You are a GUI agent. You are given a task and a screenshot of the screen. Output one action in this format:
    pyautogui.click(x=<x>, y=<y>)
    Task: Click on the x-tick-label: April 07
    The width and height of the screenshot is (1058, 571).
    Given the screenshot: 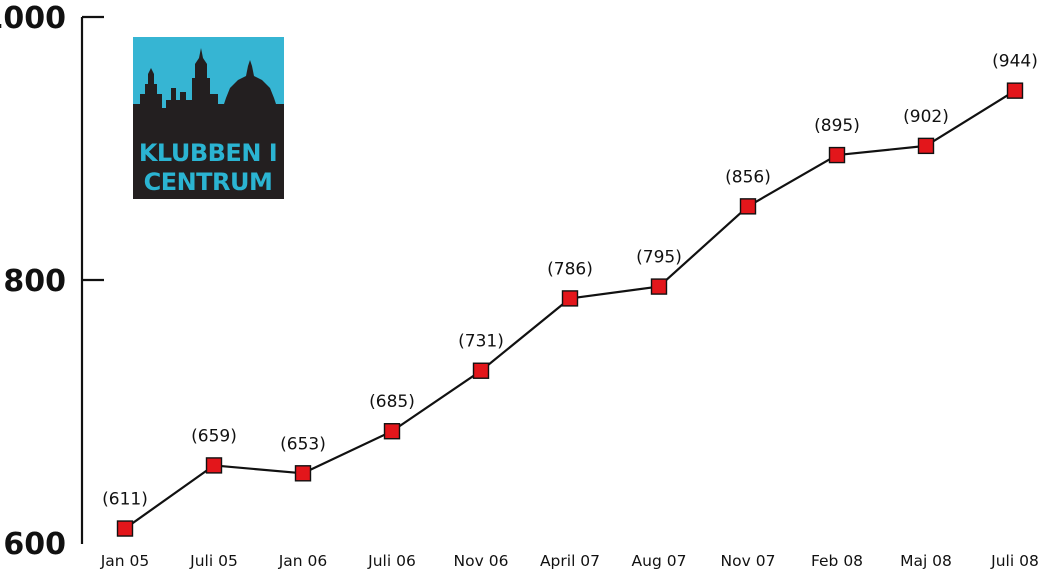 What is the action you would take?
    pyautogui.click(x=570, y=561)
    